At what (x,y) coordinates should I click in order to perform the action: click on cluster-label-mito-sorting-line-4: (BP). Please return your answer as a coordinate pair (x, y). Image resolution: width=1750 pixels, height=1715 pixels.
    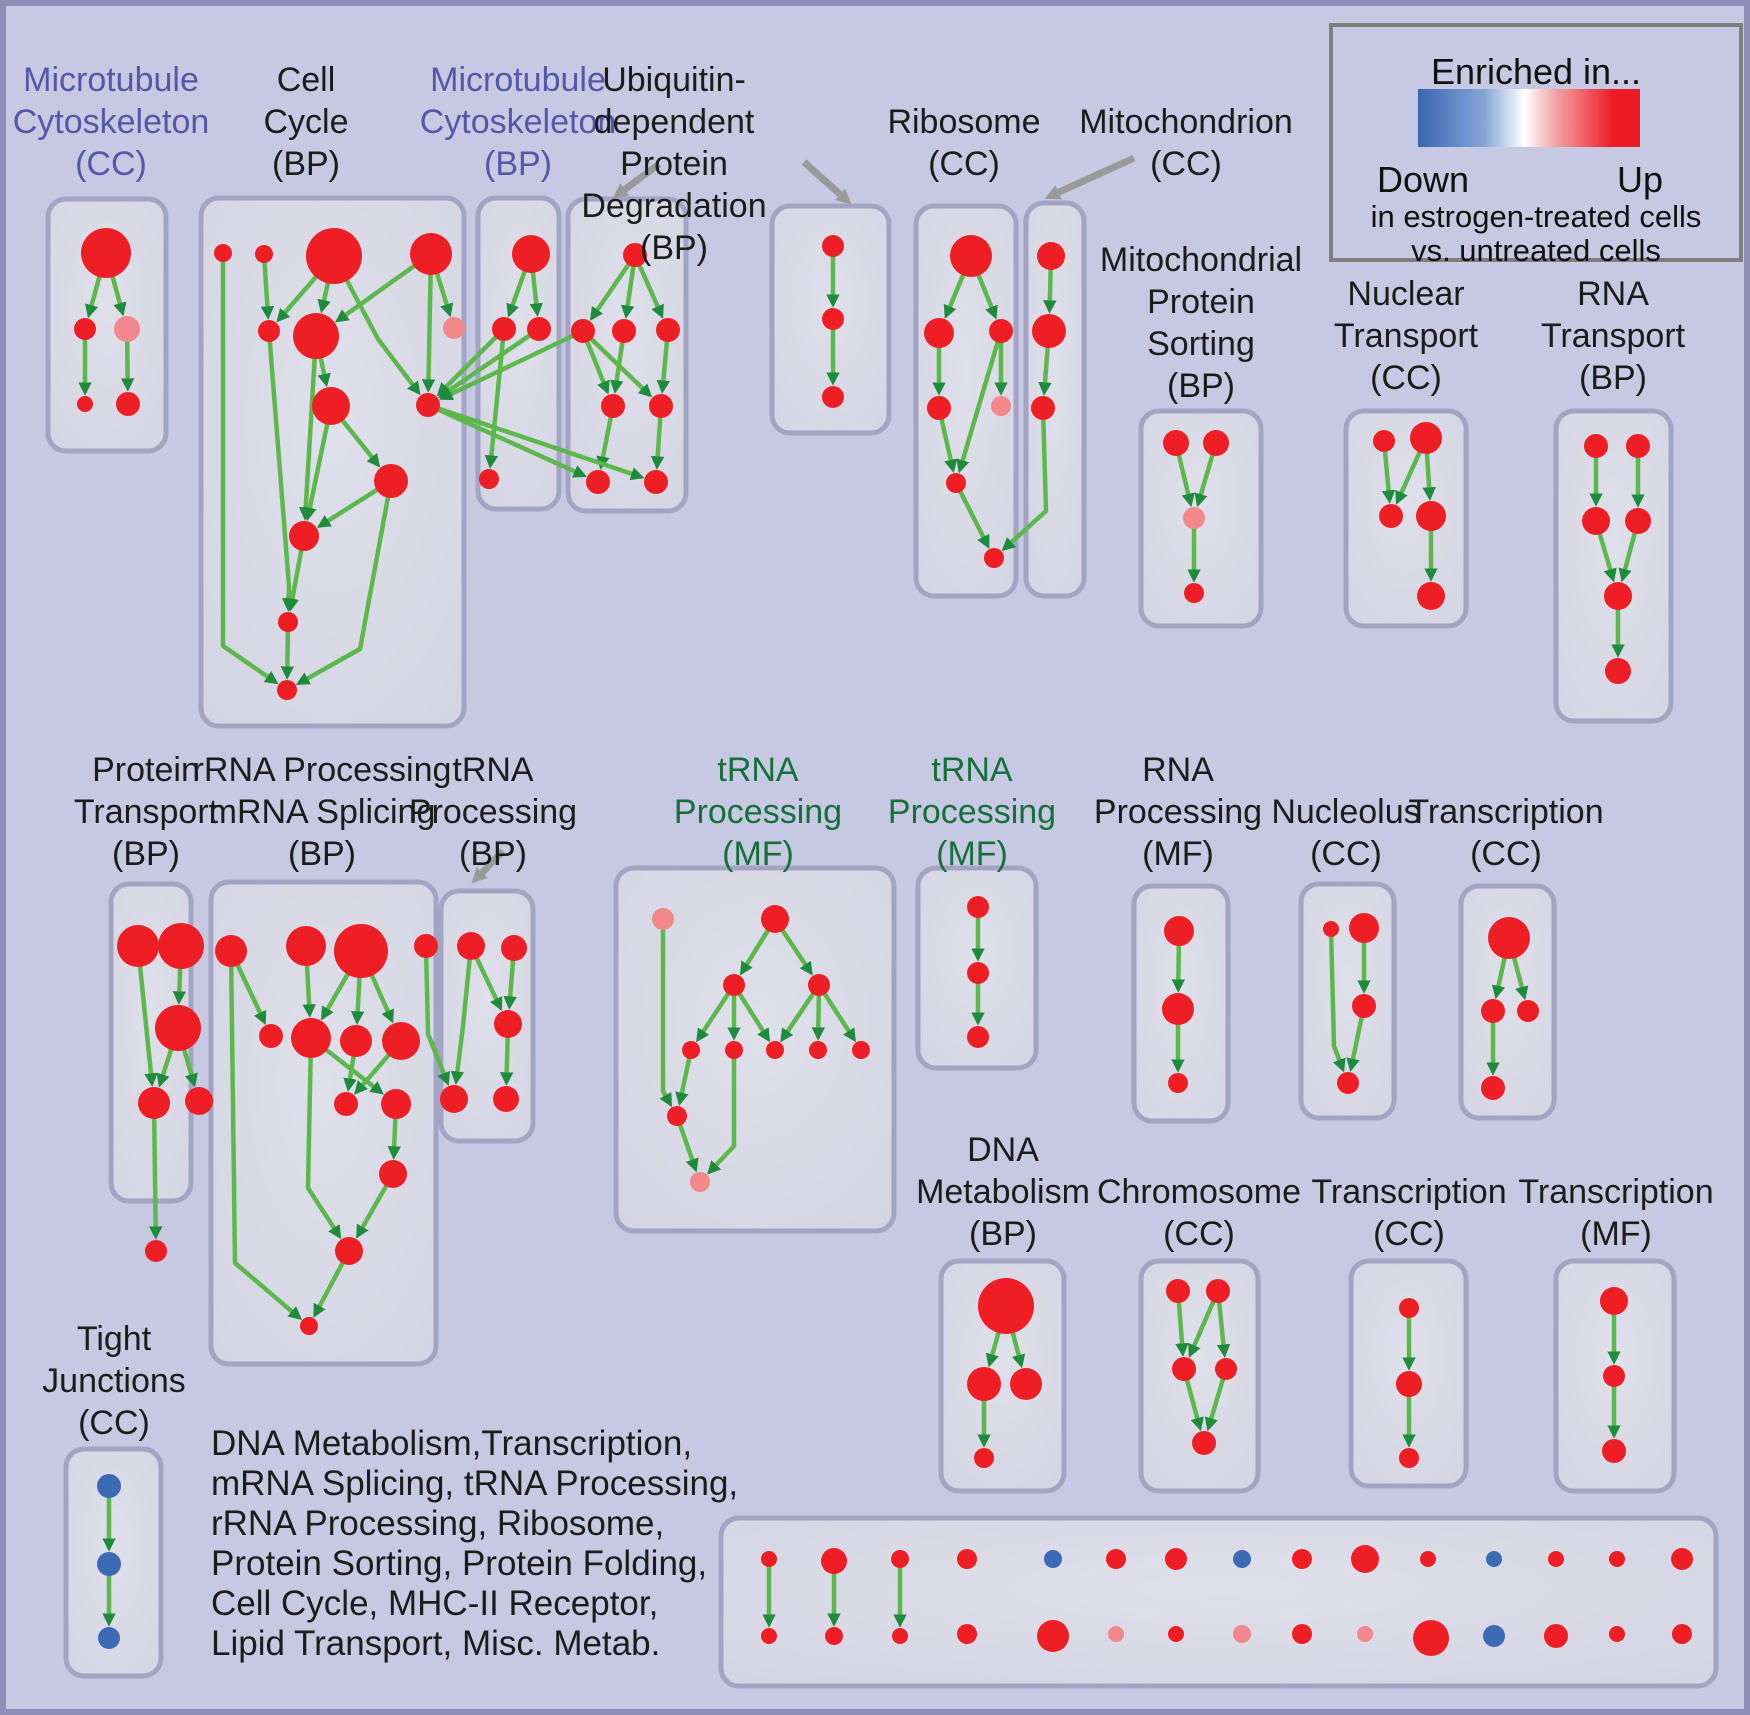
    Looking at the image, I should click on (1201, 386).